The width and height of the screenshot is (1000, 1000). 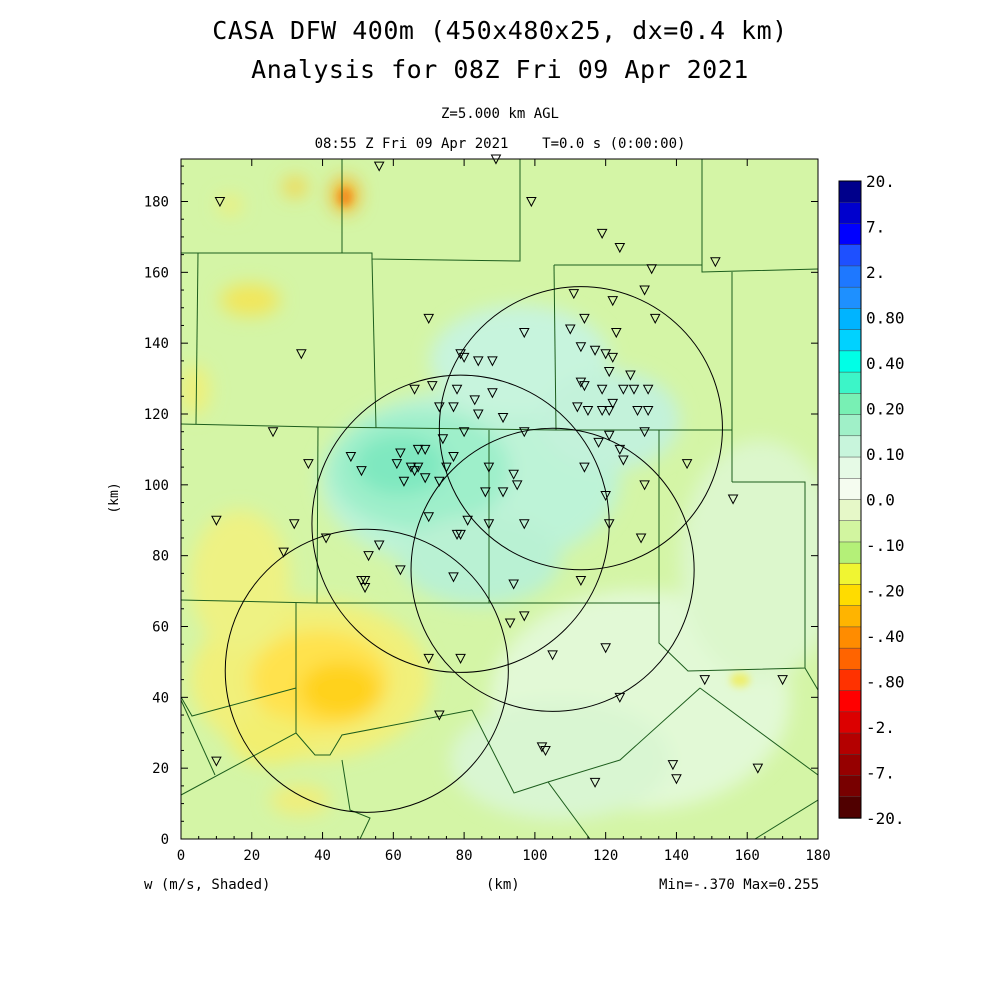 What do you see at coordinates (500, 69) in the screenshot?
I see `chart-subtitle: Analysis for 08Z Fri 09 Apr 2021` at bounding box center [500, 69].